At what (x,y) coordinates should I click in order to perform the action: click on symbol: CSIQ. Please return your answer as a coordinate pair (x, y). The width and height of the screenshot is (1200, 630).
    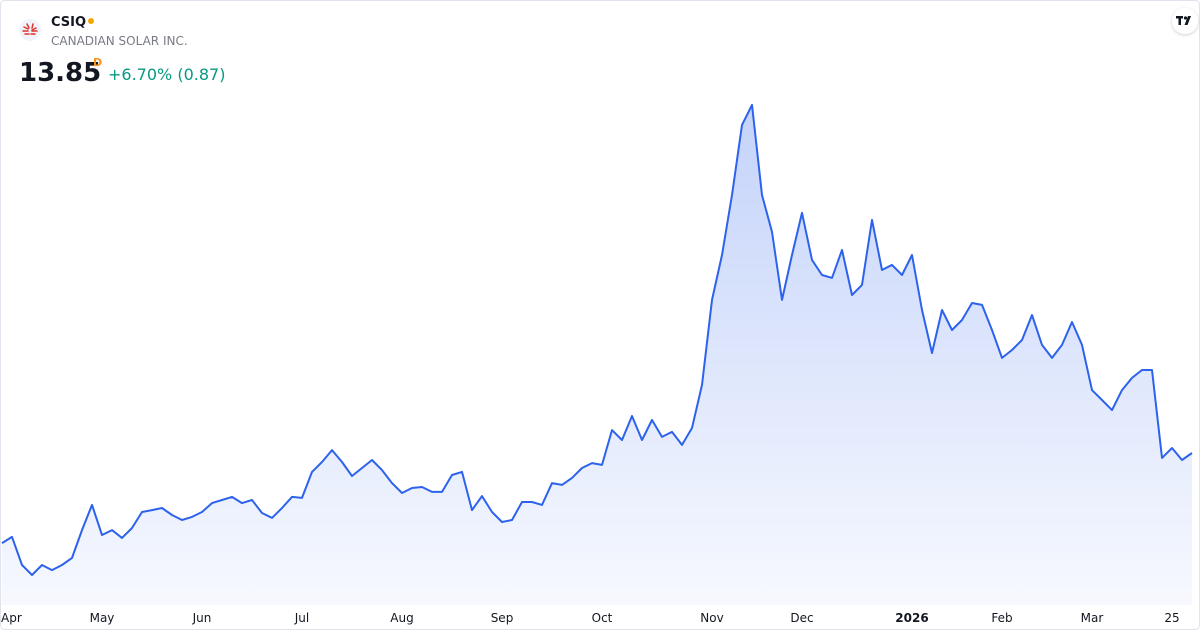
    Looking at the image, I should click on (68, 22).